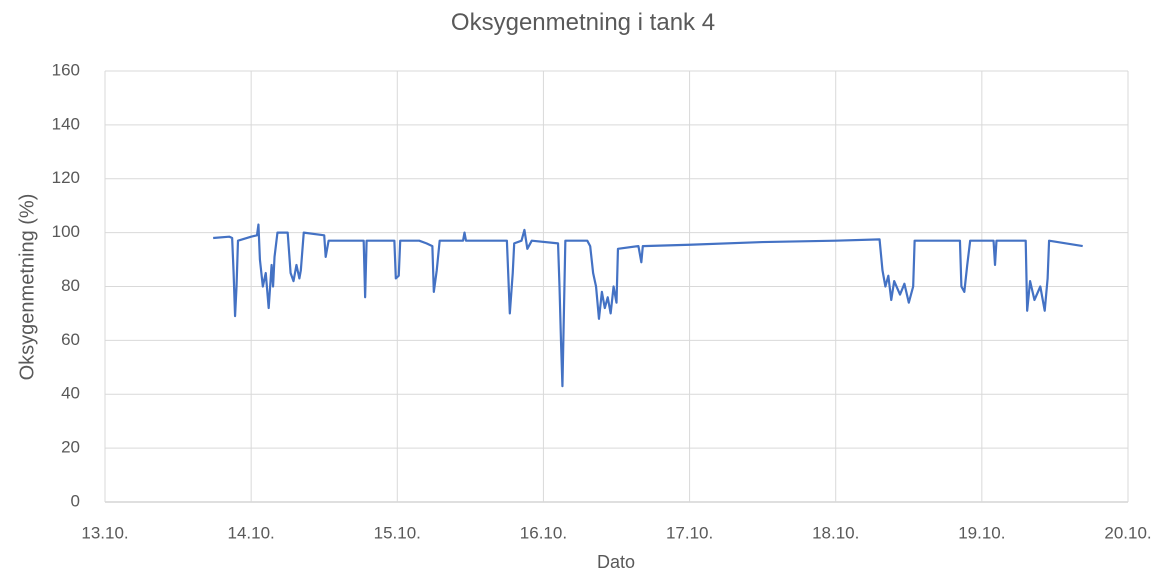 This screenshot has height=583, width=1161. I want to click on y-tick-label: 160, so click(66, 69).